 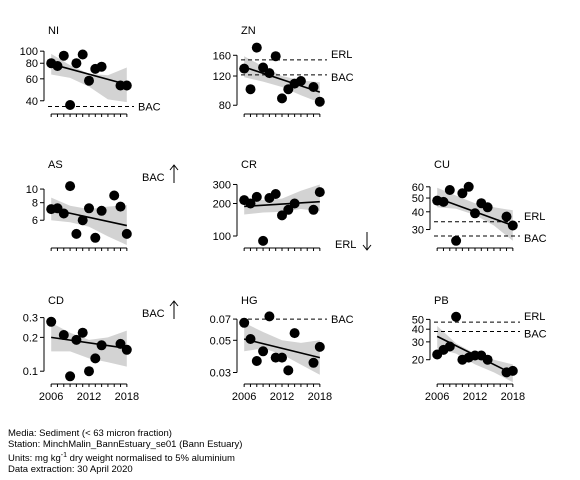 What do you see at coordinates (222, 204) in the screenshot?
I see `y-tick-label: 200` at bounding box center [222, 204].